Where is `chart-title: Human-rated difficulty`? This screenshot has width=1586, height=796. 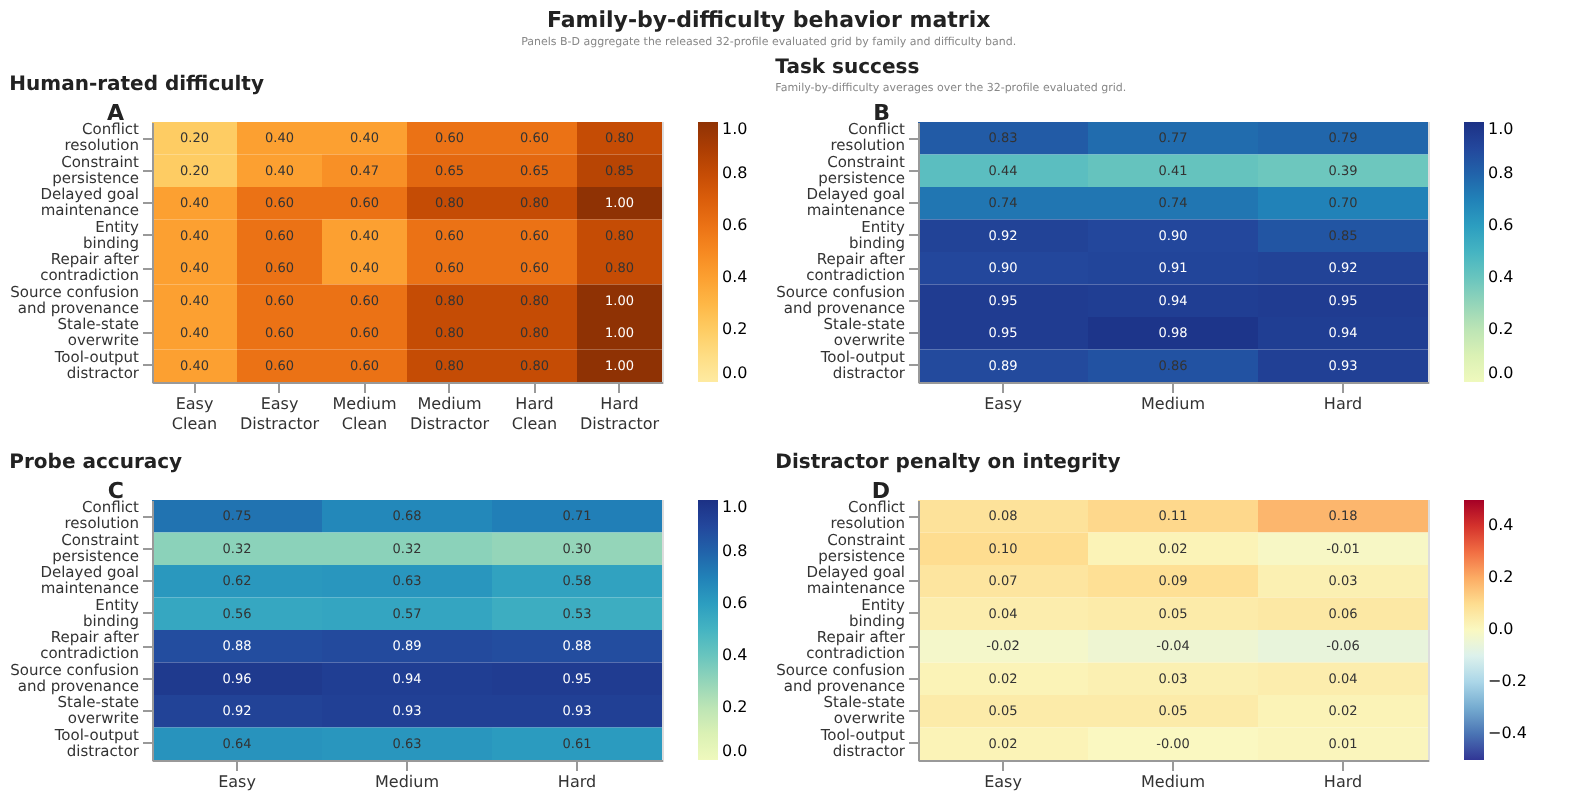
chart-title: Human-rated difficulty is located at coordinates (137, 85).